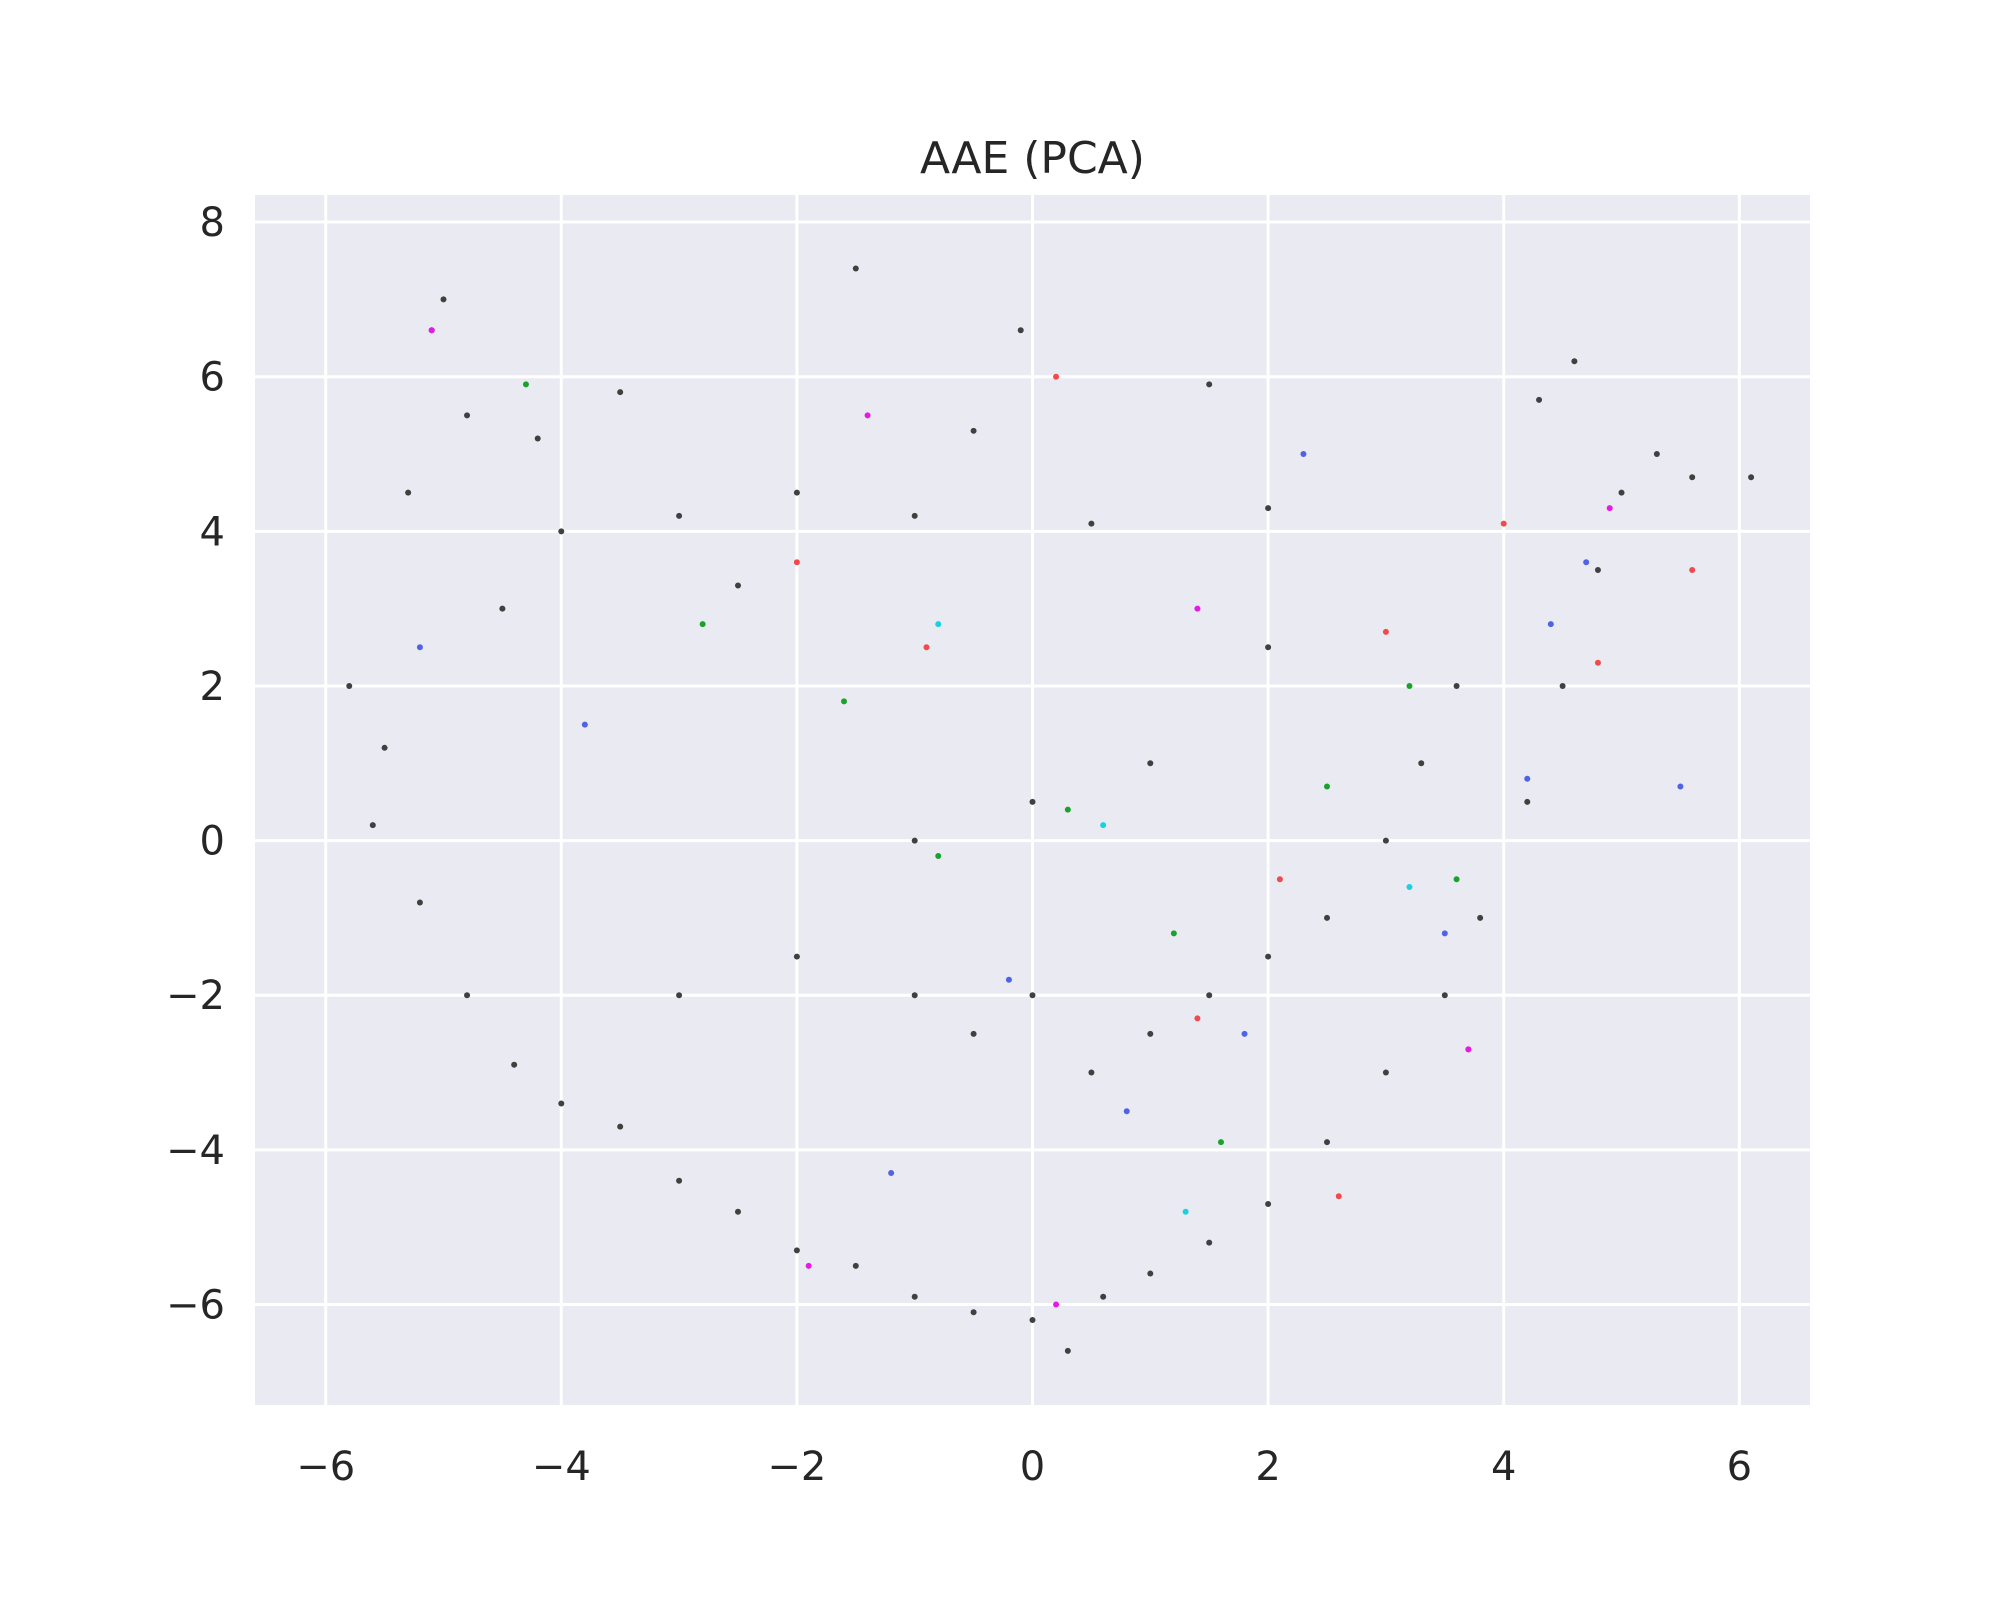 This screenshot has width=2000, height=1600. I want to click on x-tick-label: 4, so click(1503, 1467).